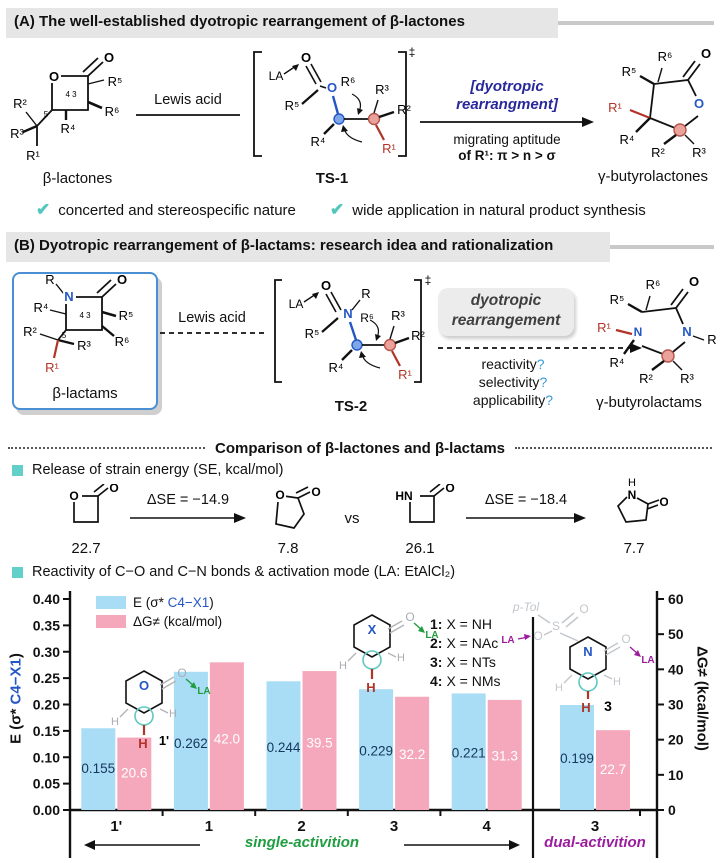 Image resolution: width=720 pixels, height=863 pixels. Describe the element at coordinates (106, 448) in the screenshot. I see `dotted-rule-left` at that location.